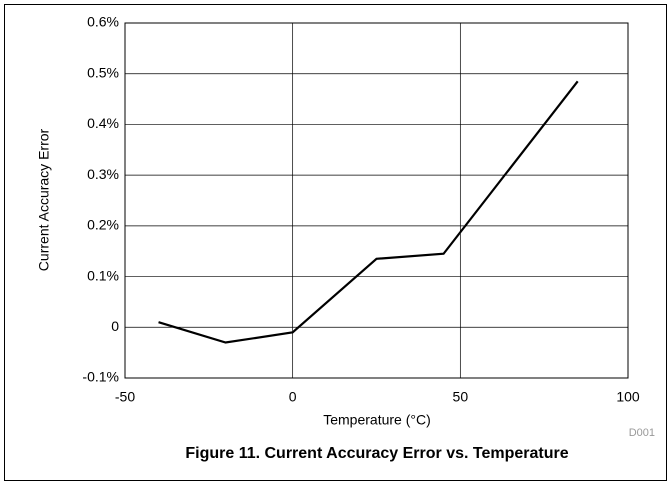 The height and width of the screenshot is (485, 671). Describe the element at coordinates (103, 174) in the screenshot. I see `y-tick-label: 0.3%` at that location.